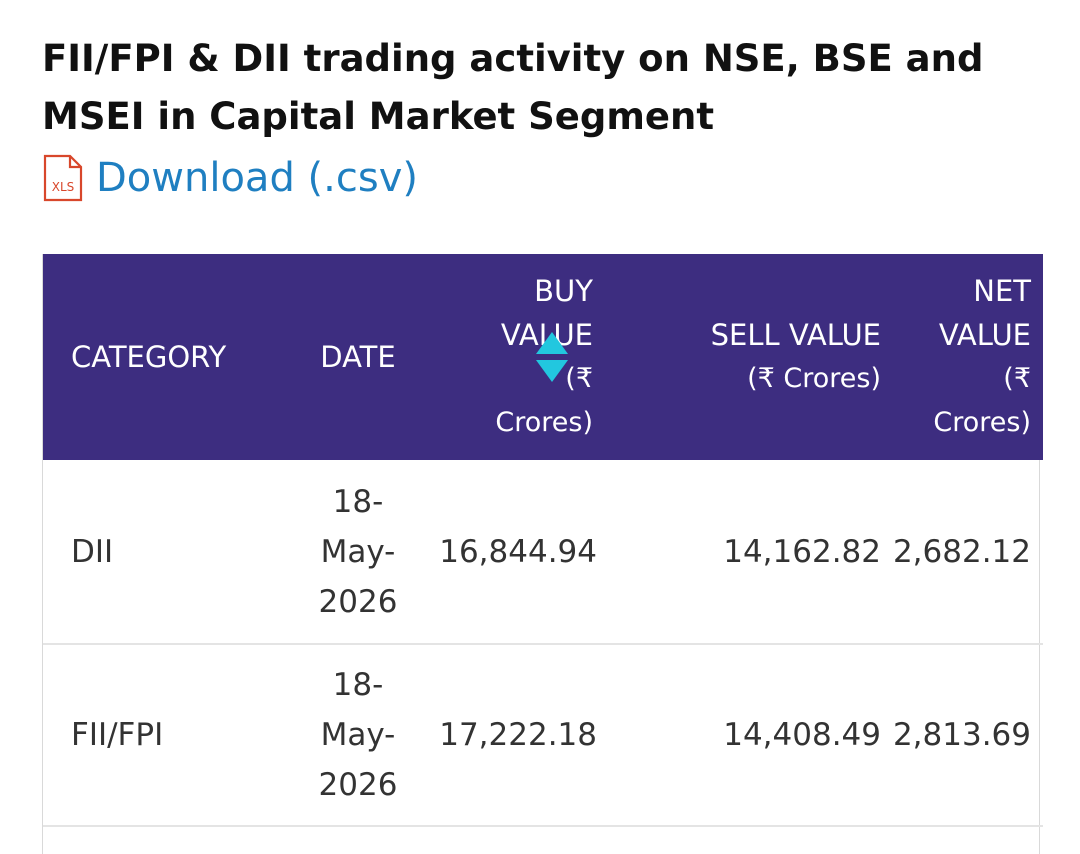  I want to click on header-net-unit-line1: (₹, so click(1017, 378).